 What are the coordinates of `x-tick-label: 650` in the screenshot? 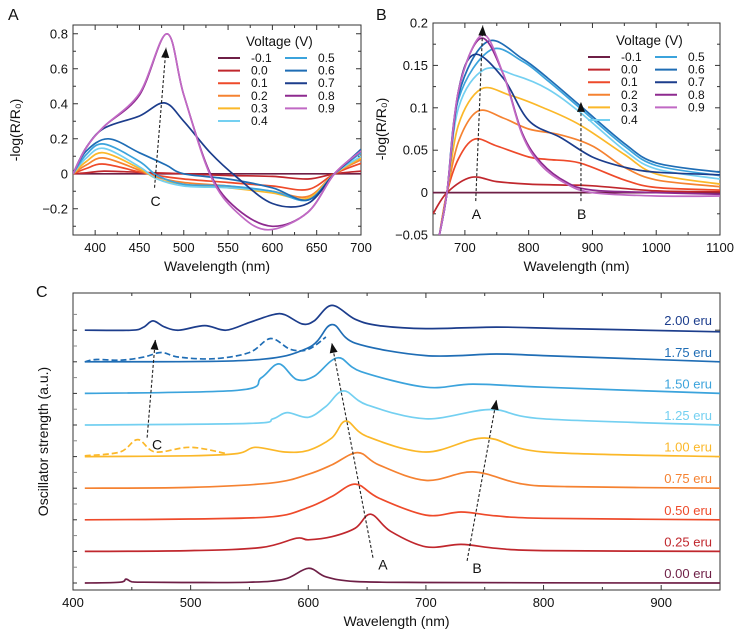 It's located at (317, 247).